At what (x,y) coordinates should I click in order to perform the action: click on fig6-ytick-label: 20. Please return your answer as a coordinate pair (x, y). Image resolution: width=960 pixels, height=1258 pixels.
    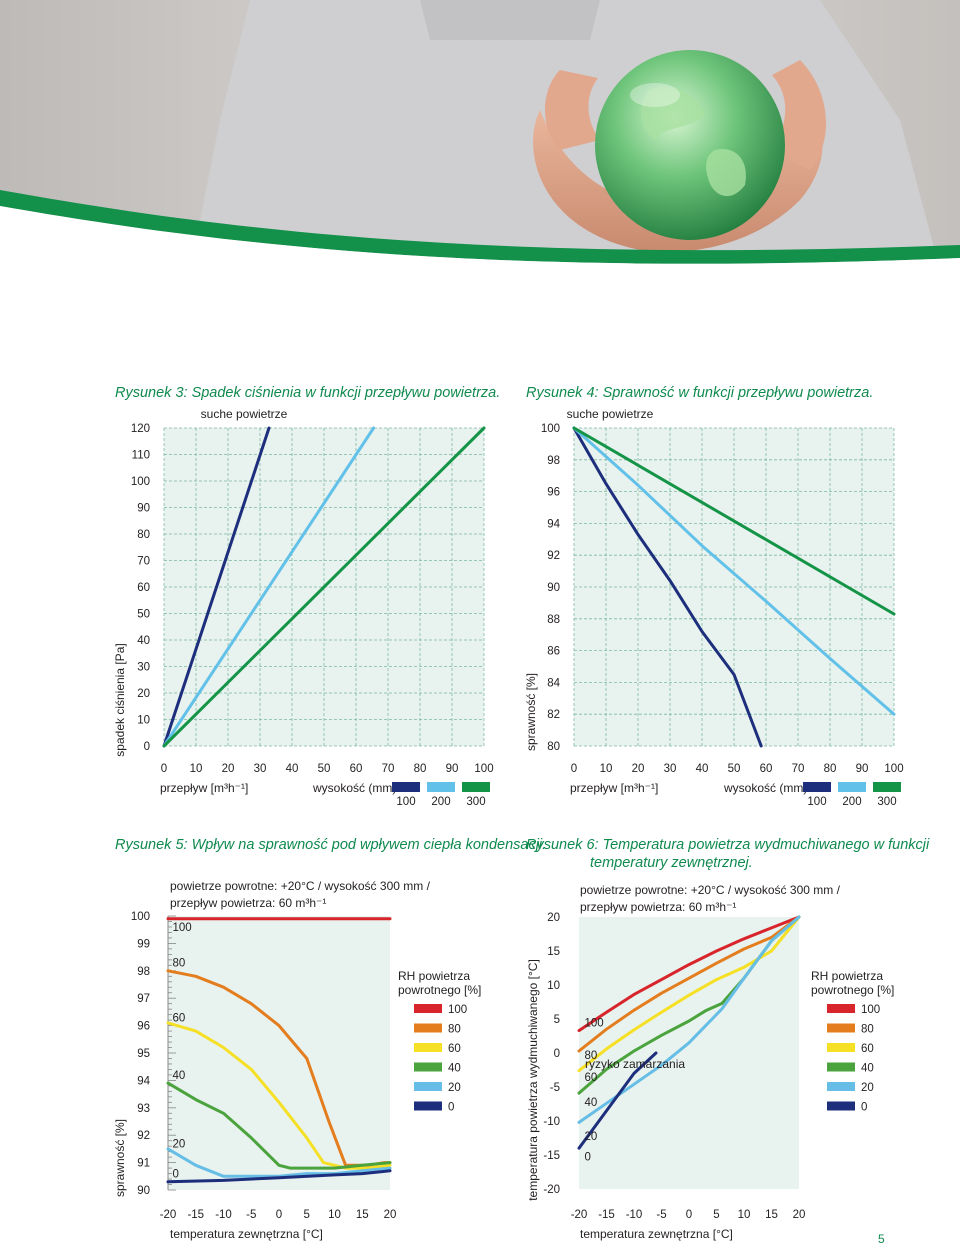
    Looking at the image, I should click on (553, 918).